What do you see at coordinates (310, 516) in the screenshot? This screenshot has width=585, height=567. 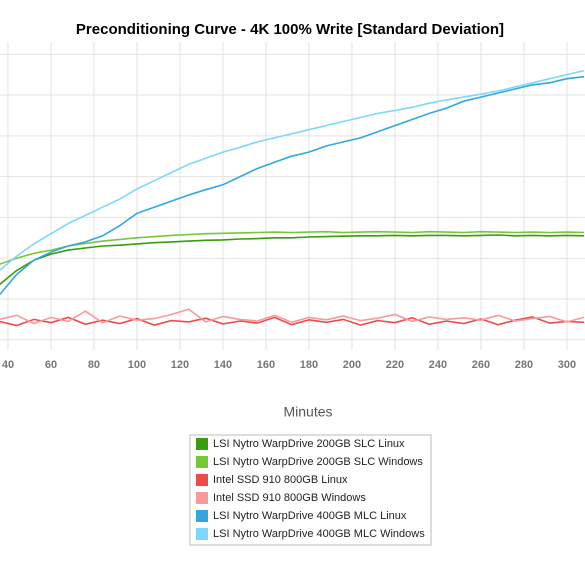 I see `legend-label: LSI Nytro WarpDrive 400GB MLC Linux` at bounding box center [310, 516].